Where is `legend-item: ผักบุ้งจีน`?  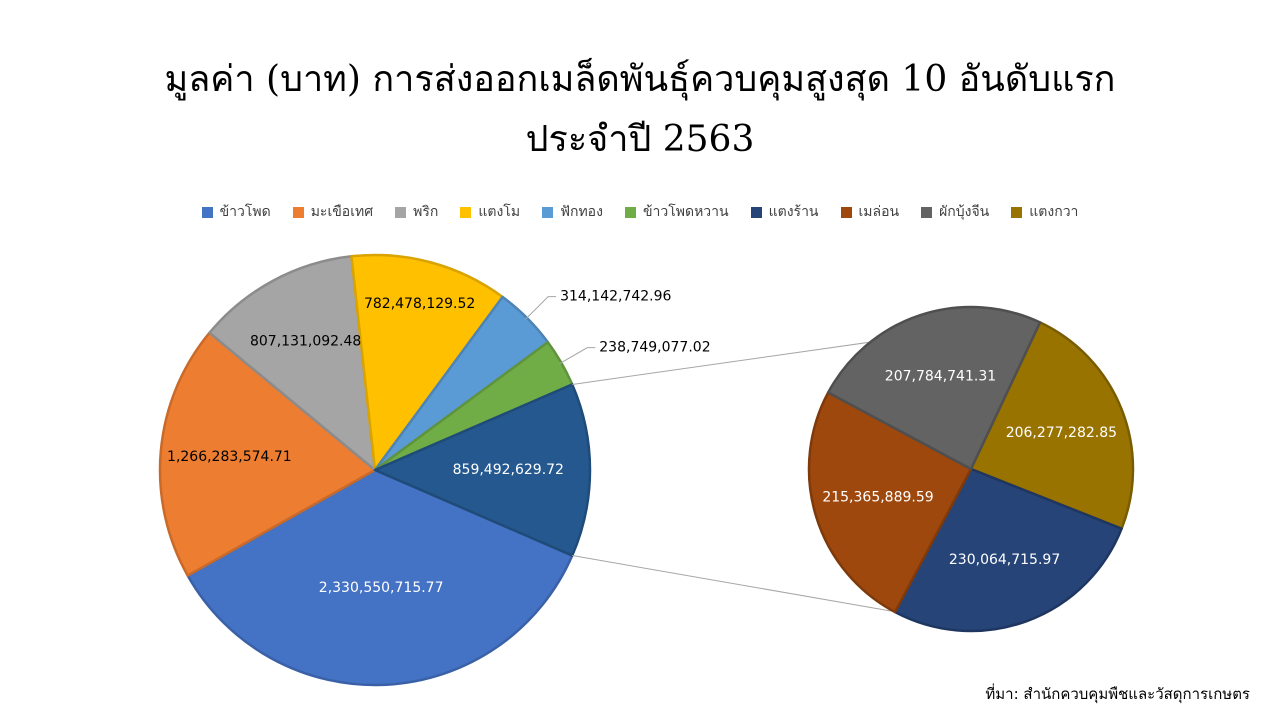
legend-item: ผักบุ้งจีน is located at coordinates (955, 212).